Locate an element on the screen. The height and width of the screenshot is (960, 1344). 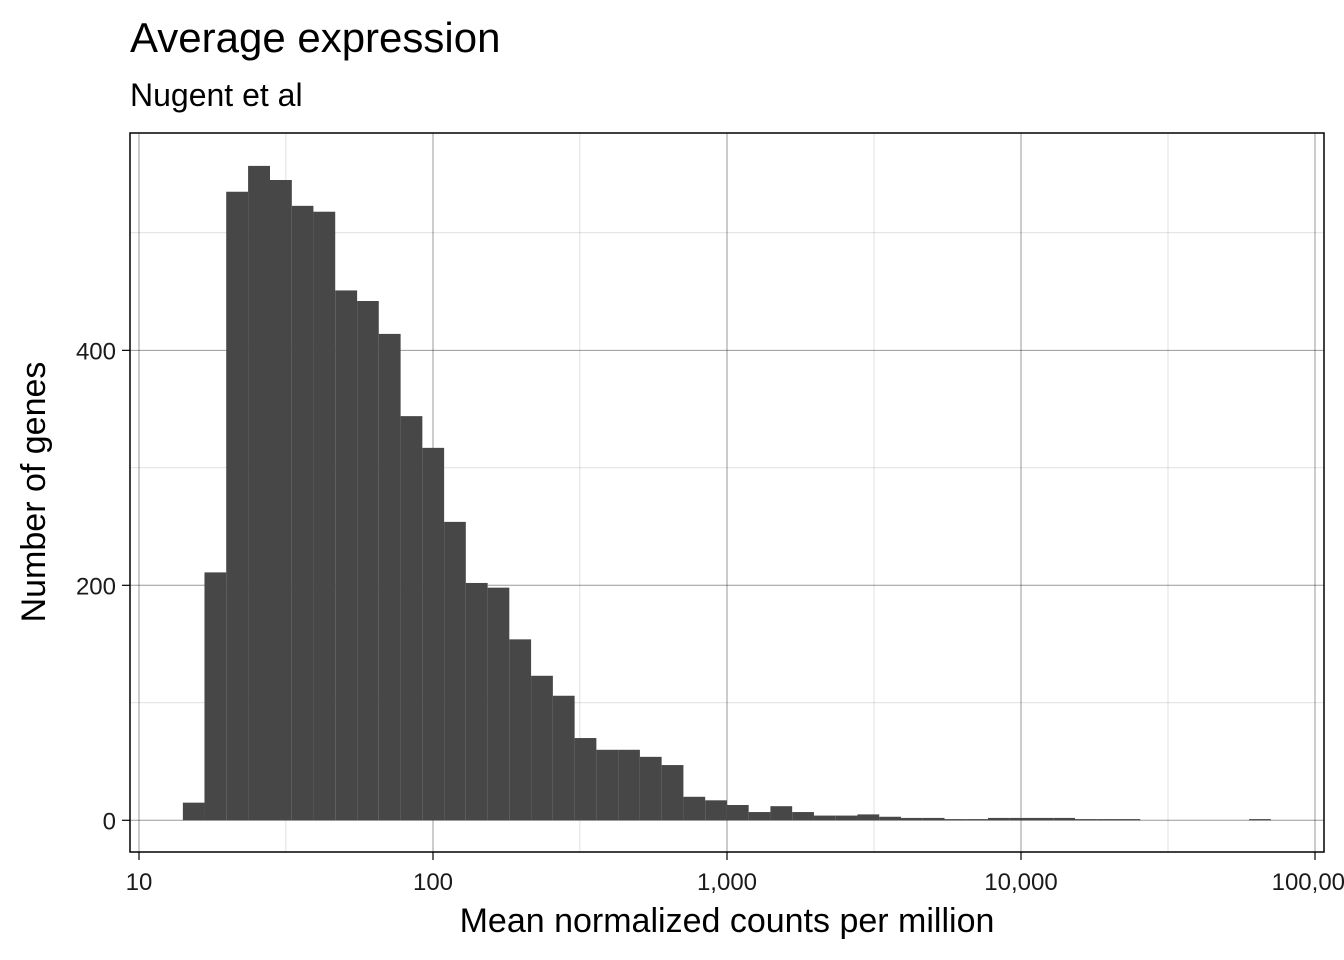
y-tick-label: 200 is located at coordinates (96, 586).